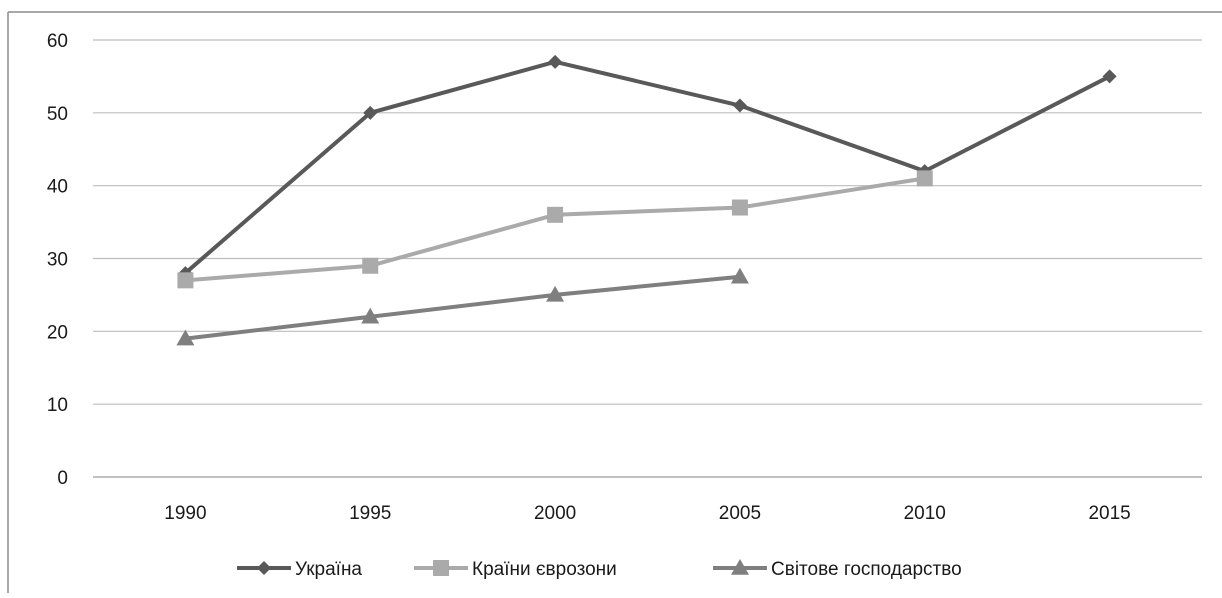  What do you see at coordinates (925, 513) in the screenshot?
I see `x-tick-label: 2010` at bounding box center [925, 513].